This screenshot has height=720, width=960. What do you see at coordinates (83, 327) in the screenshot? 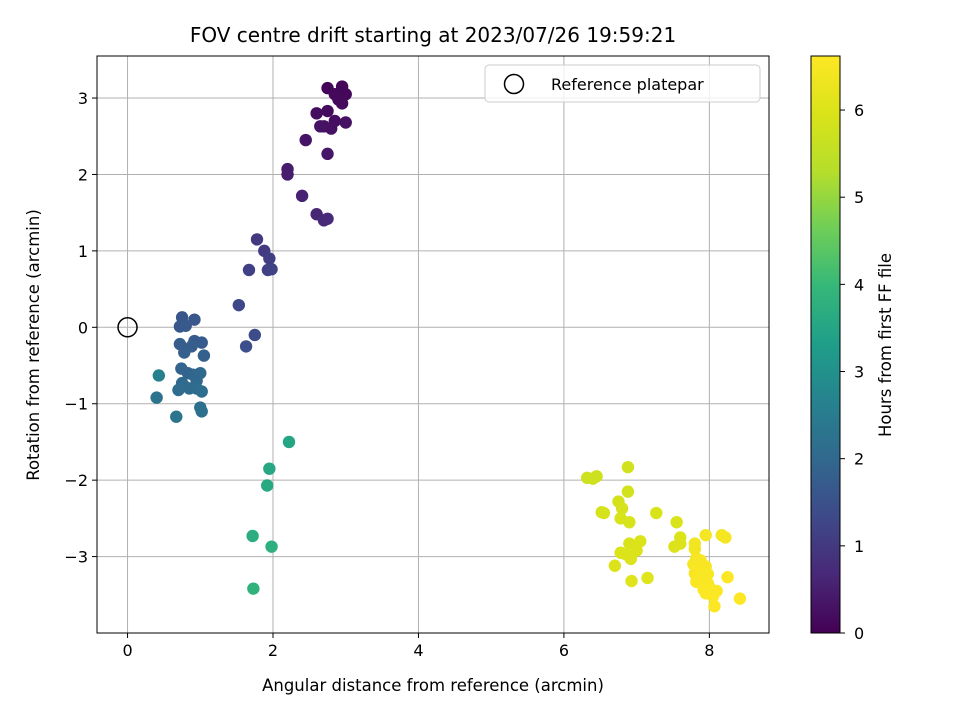
I see `y-tick-label: 0` at bounding box center [83, 327].